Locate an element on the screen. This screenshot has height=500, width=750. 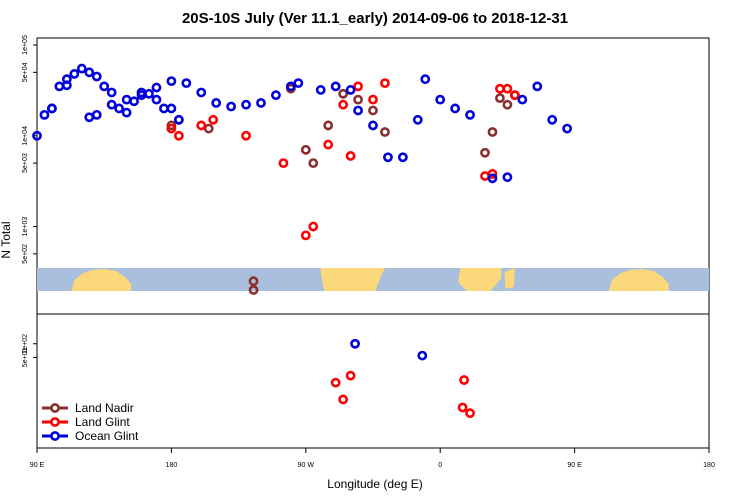
y-tick-label: 1e+03 is located at coordinates (25, 227).